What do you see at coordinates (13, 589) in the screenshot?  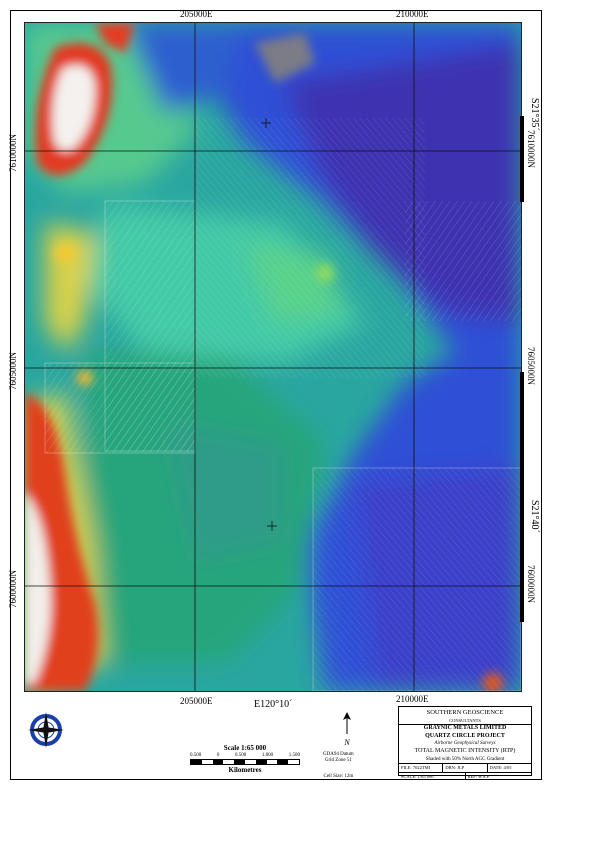 I see `left-northing-7600: 7600000N` at bounding box center [13, 589].